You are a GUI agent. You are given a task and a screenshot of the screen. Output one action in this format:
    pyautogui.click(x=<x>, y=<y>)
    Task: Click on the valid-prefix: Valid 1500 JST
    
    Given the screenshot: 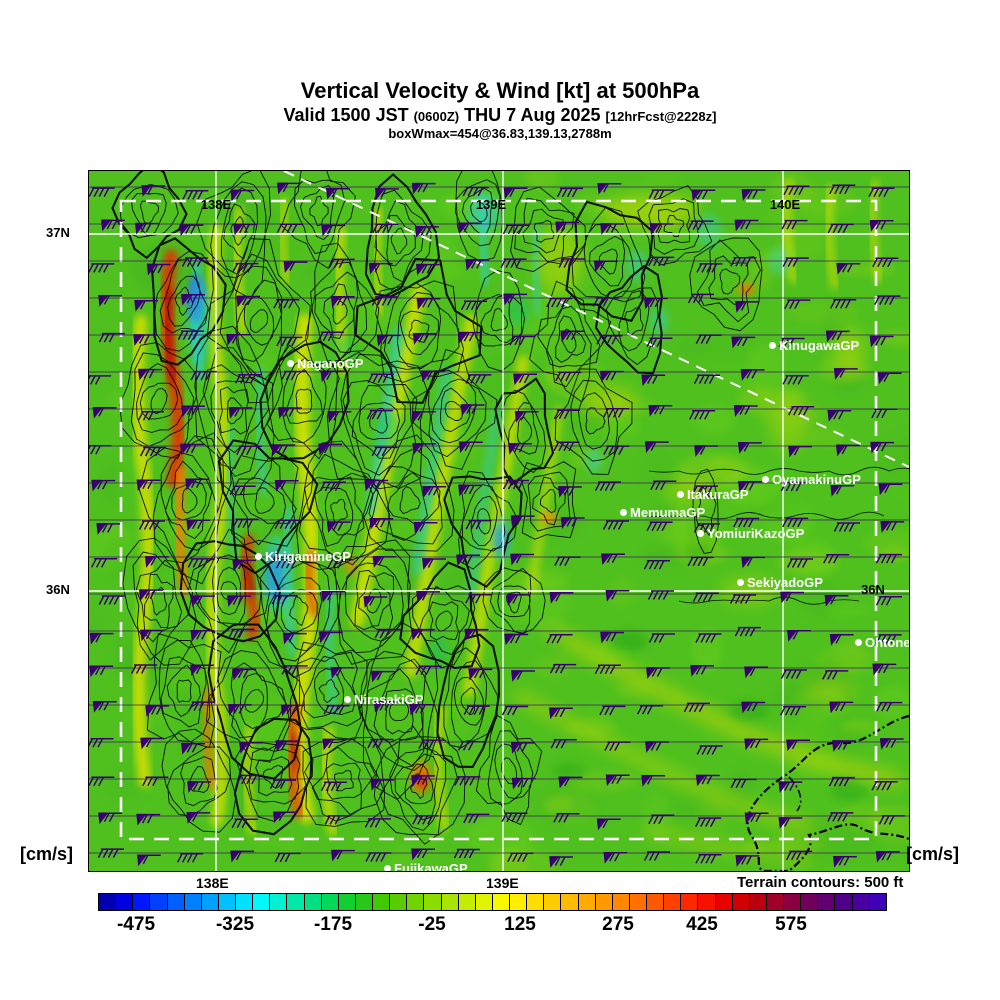 What is the action you would take?
    pyautogui.click(x=346, y=115)
    